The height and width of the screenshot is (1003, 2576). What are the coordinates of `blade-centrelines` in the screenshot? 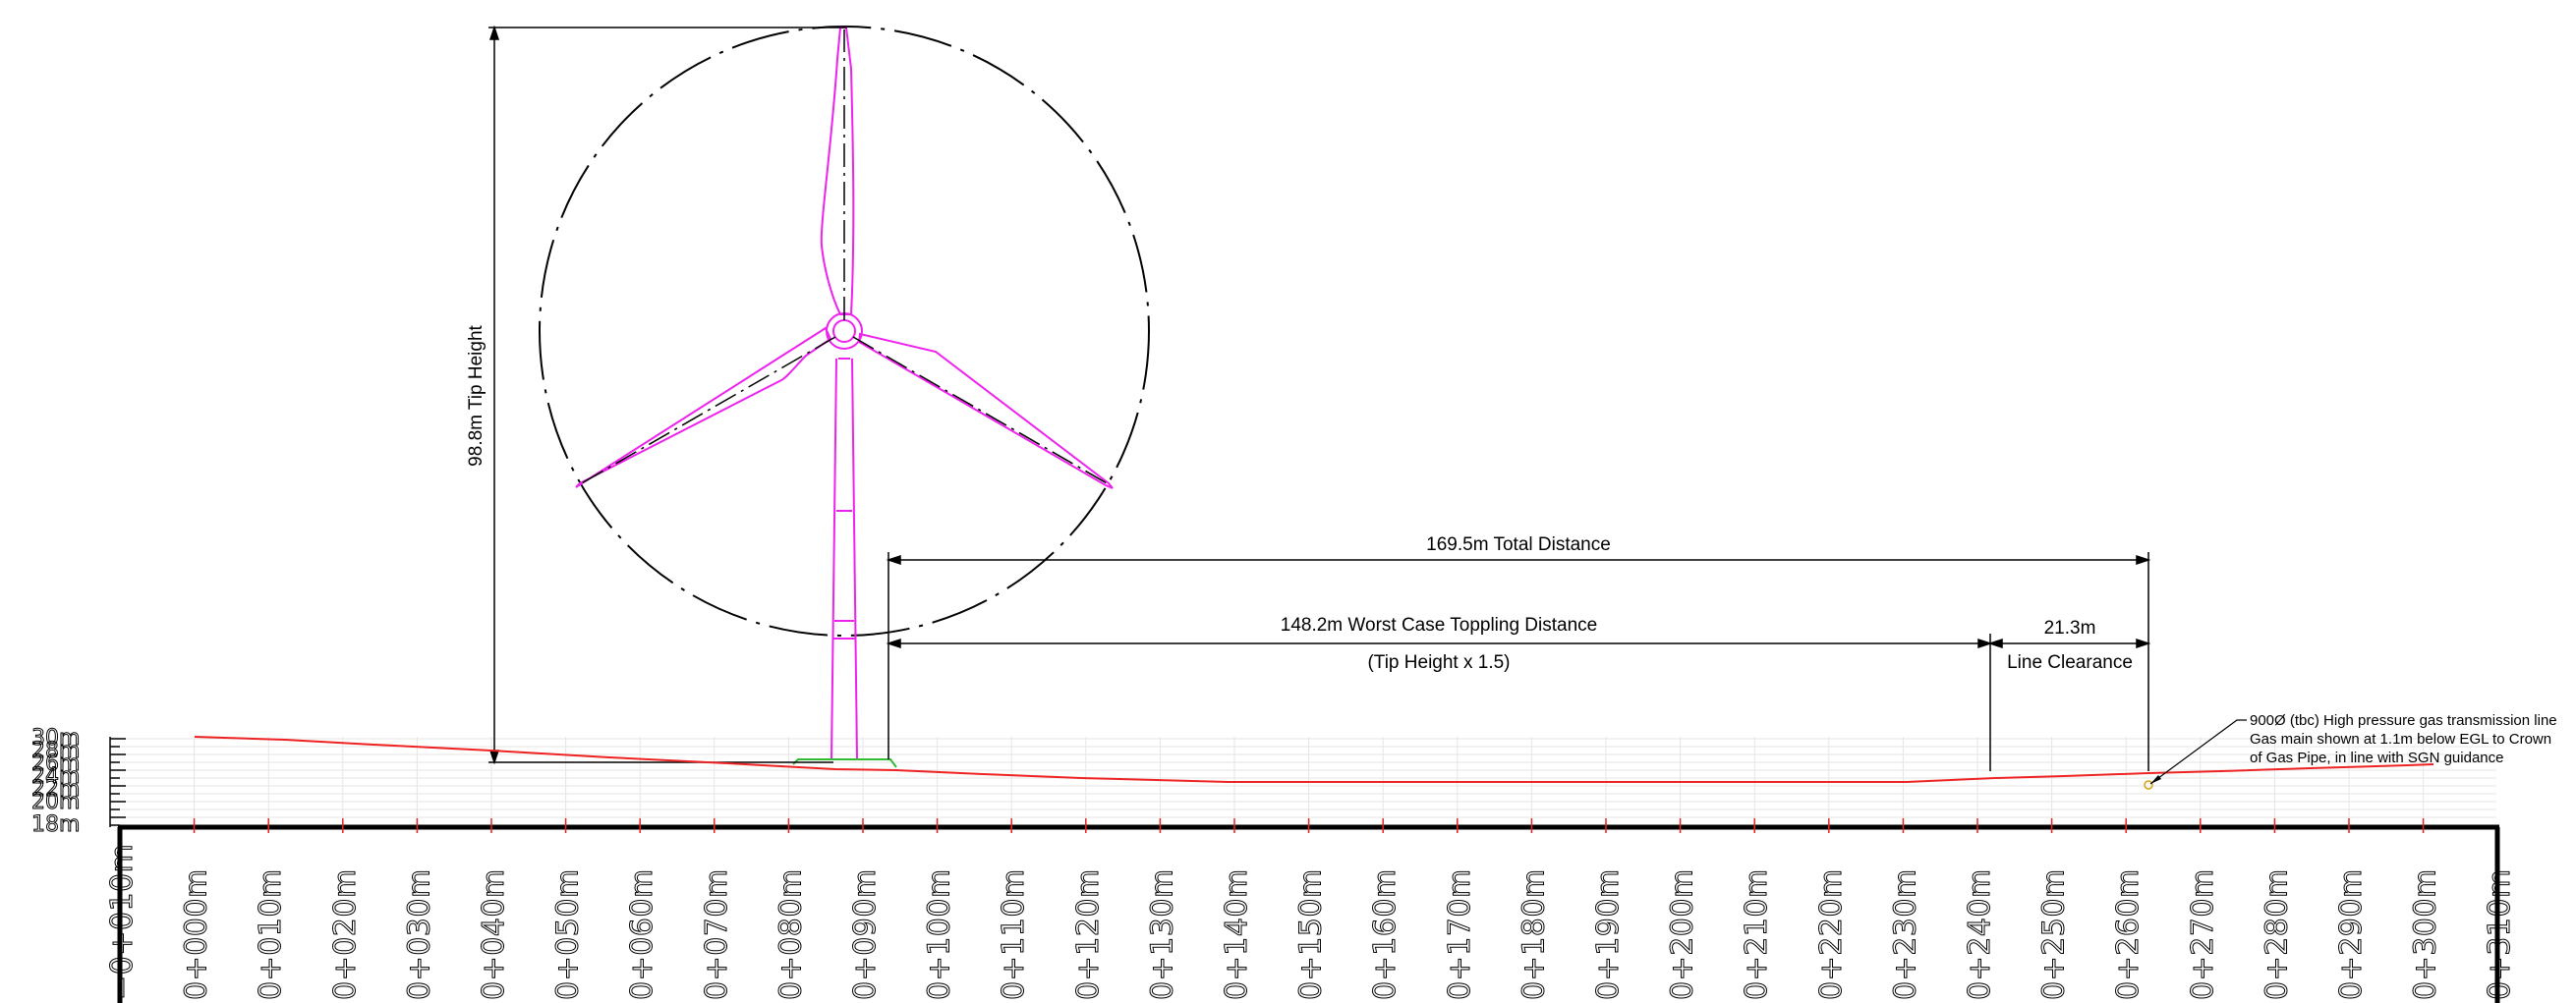 It's located at (845, 257).